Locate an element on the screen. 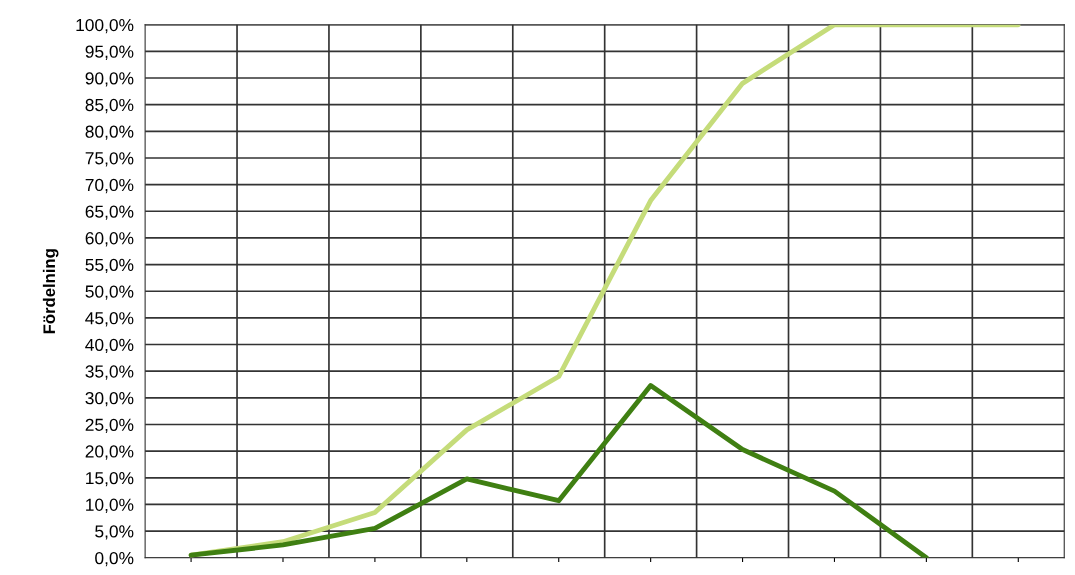 The image size is (1075, 575). y-tick-label: 85,0% is located at coordinates (109, 106).